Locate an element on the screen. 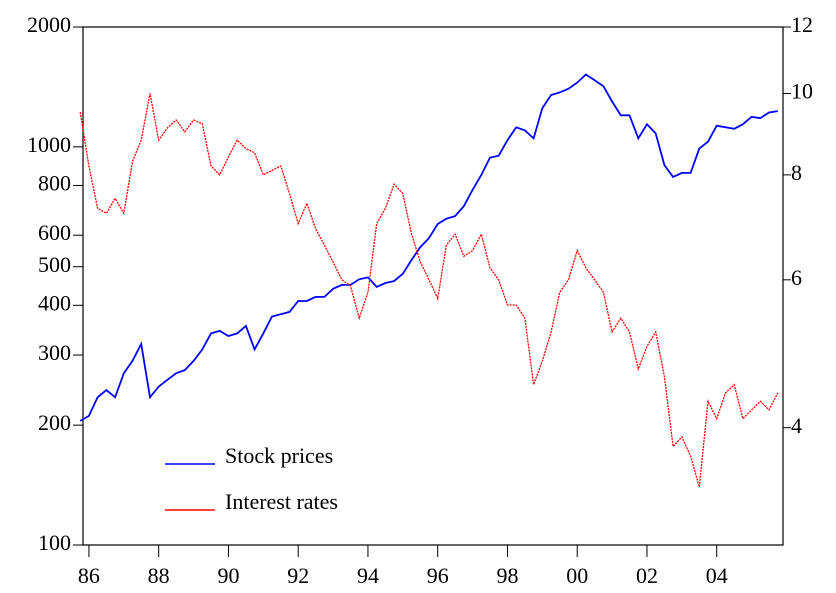 The height and width of the screenshot is (593, 836). y2-tick-label: 10 is located at coordinates (802, 91).